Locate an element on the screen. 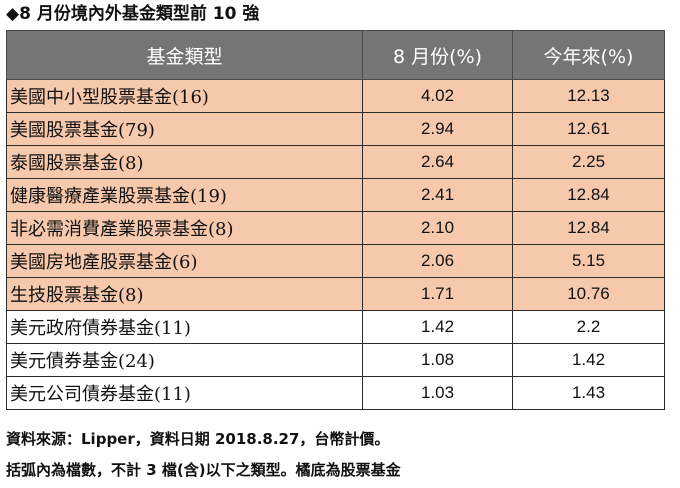 The width and height of the screenshot is (680, 488). fund-type-cell: 健康醫療產業股票基金(19) is located at coordinates (184, 195).